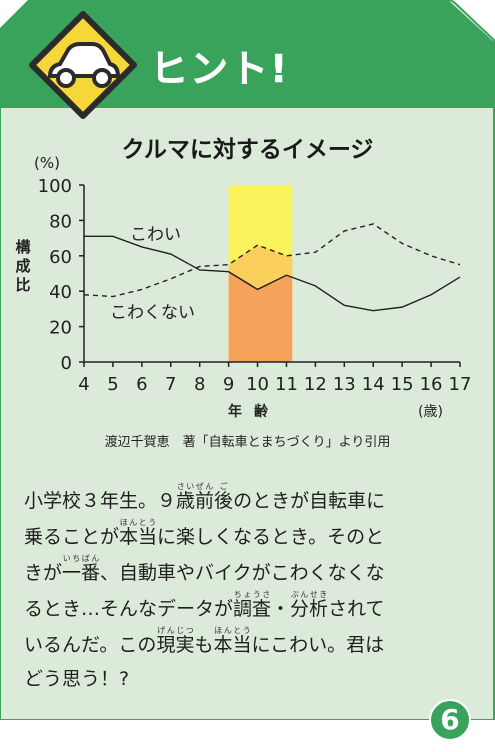 Image resolution: width=495 pixels, height=752 pixels. I want to click on y-tick-label: 80, so click(60, 221).